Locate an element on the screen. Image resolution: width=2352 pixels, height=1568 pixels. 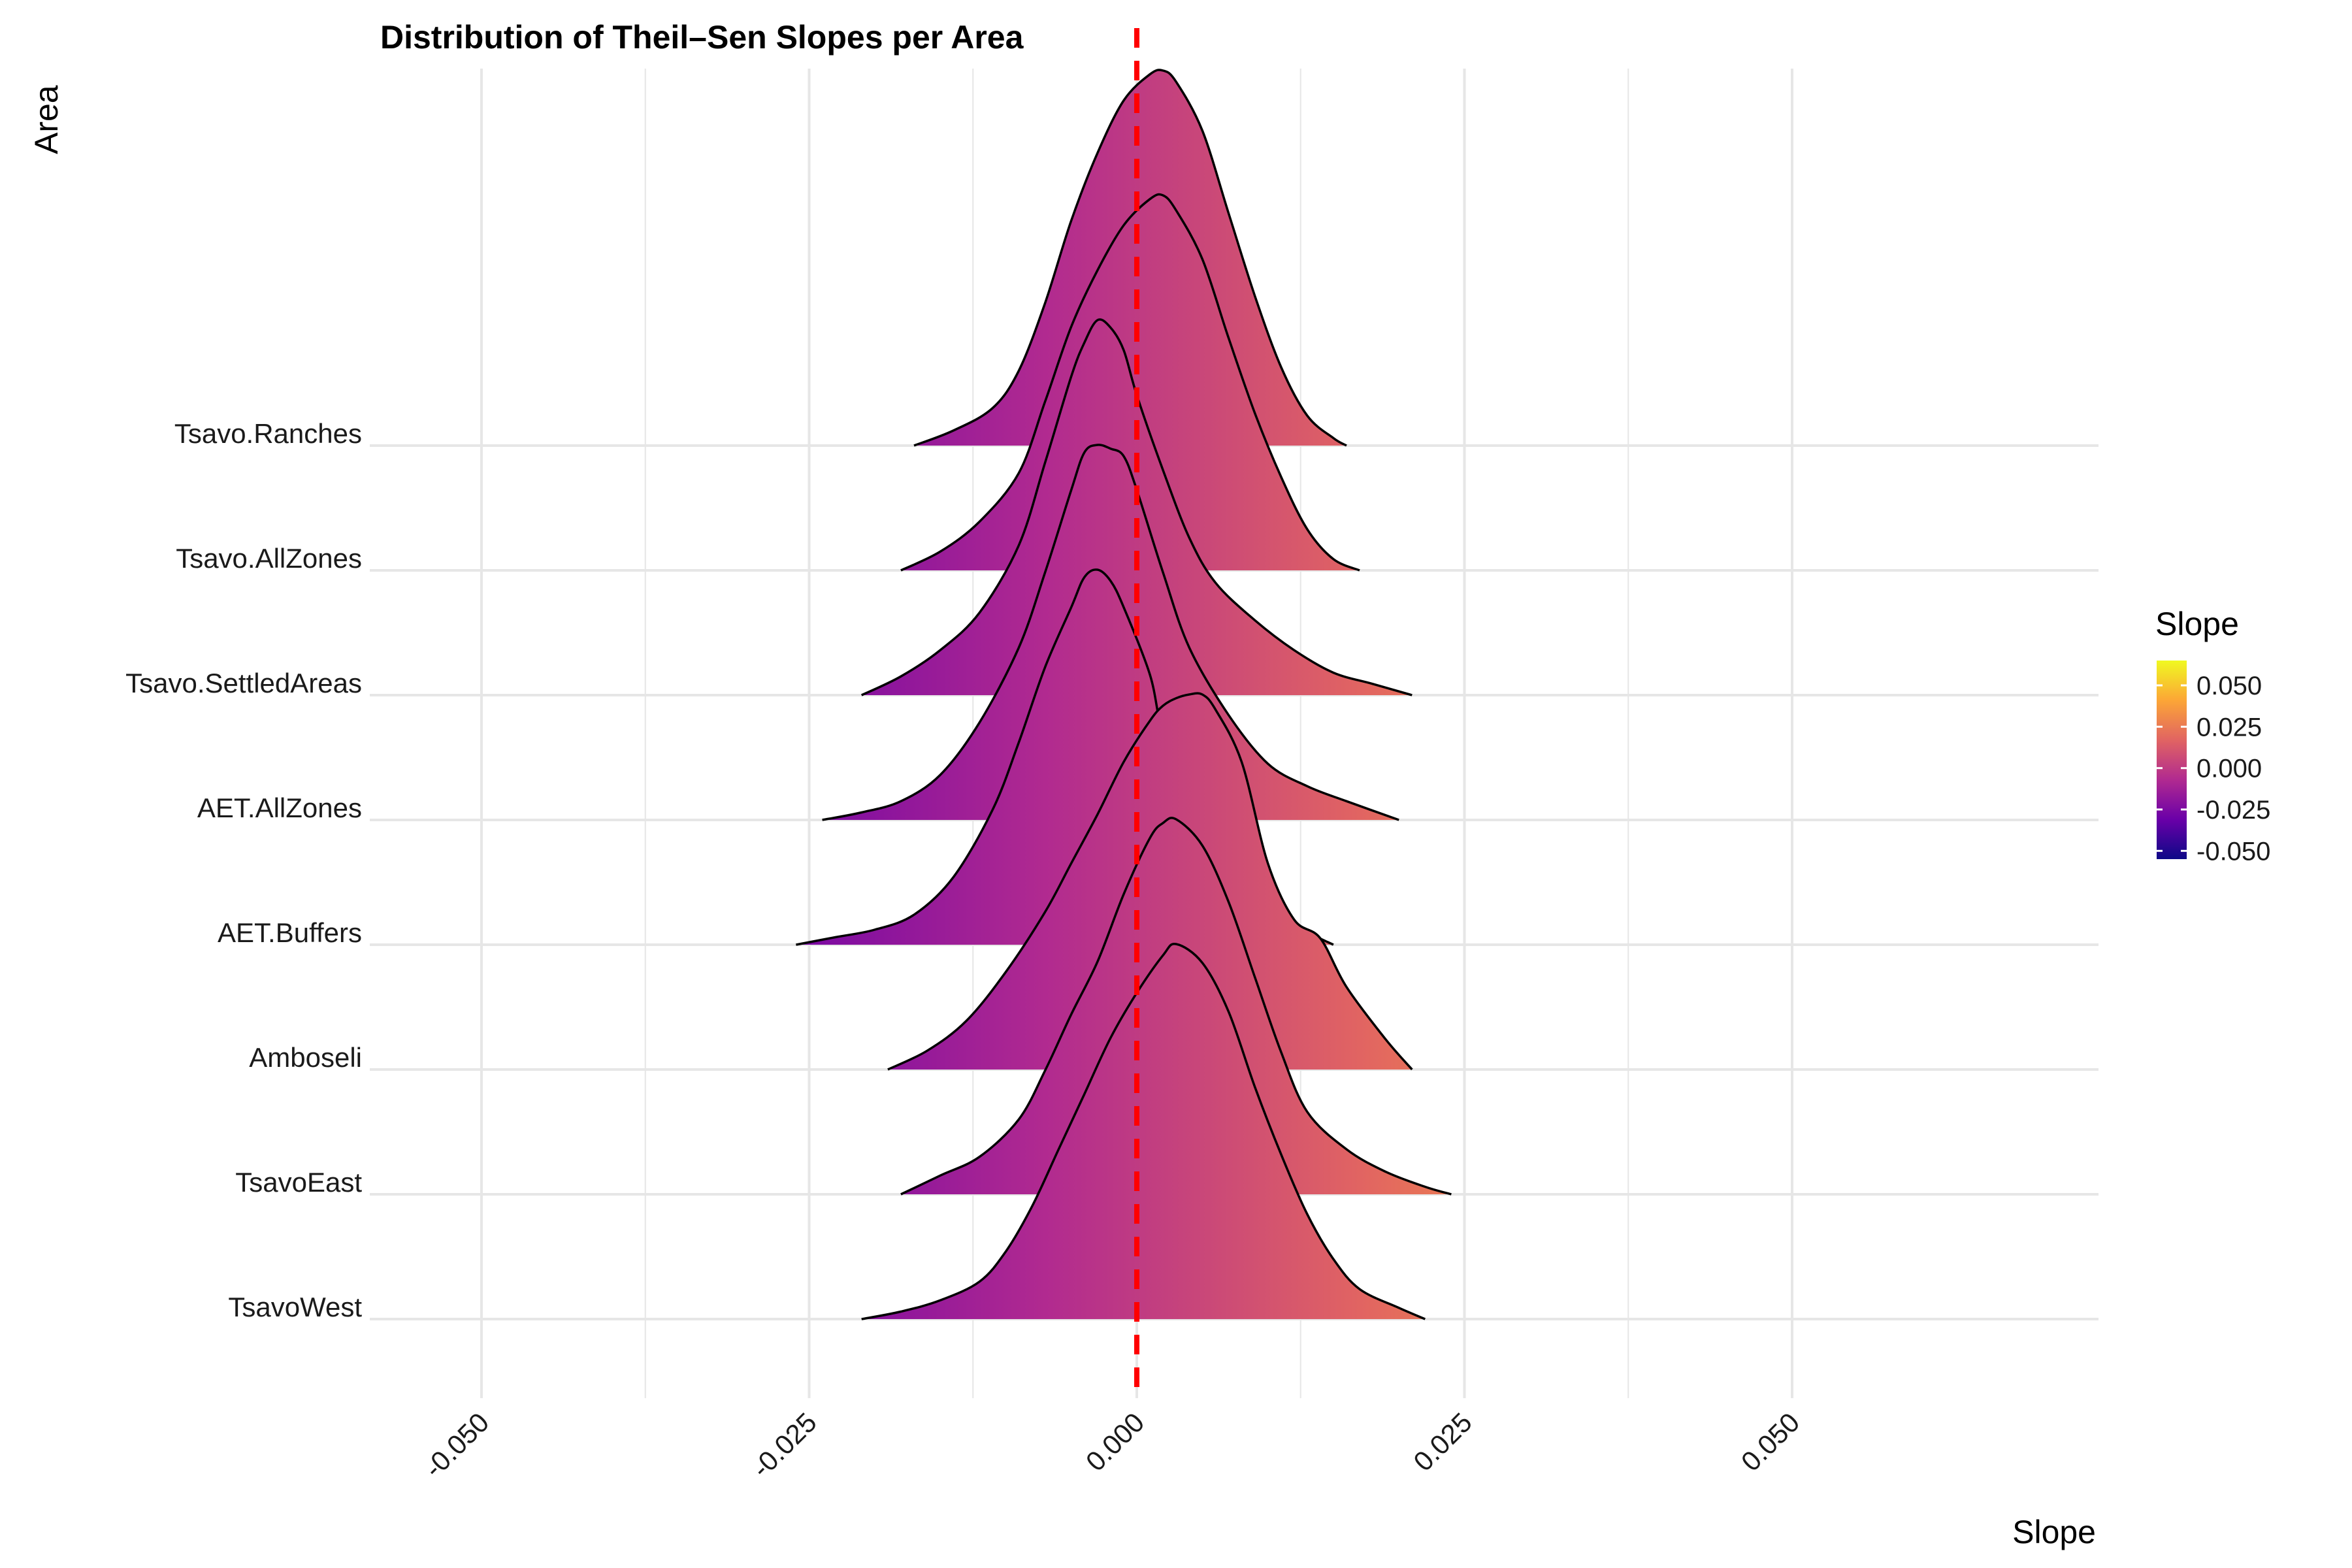
ridge-amboseli-outline is located at coordinates (1150, 881).